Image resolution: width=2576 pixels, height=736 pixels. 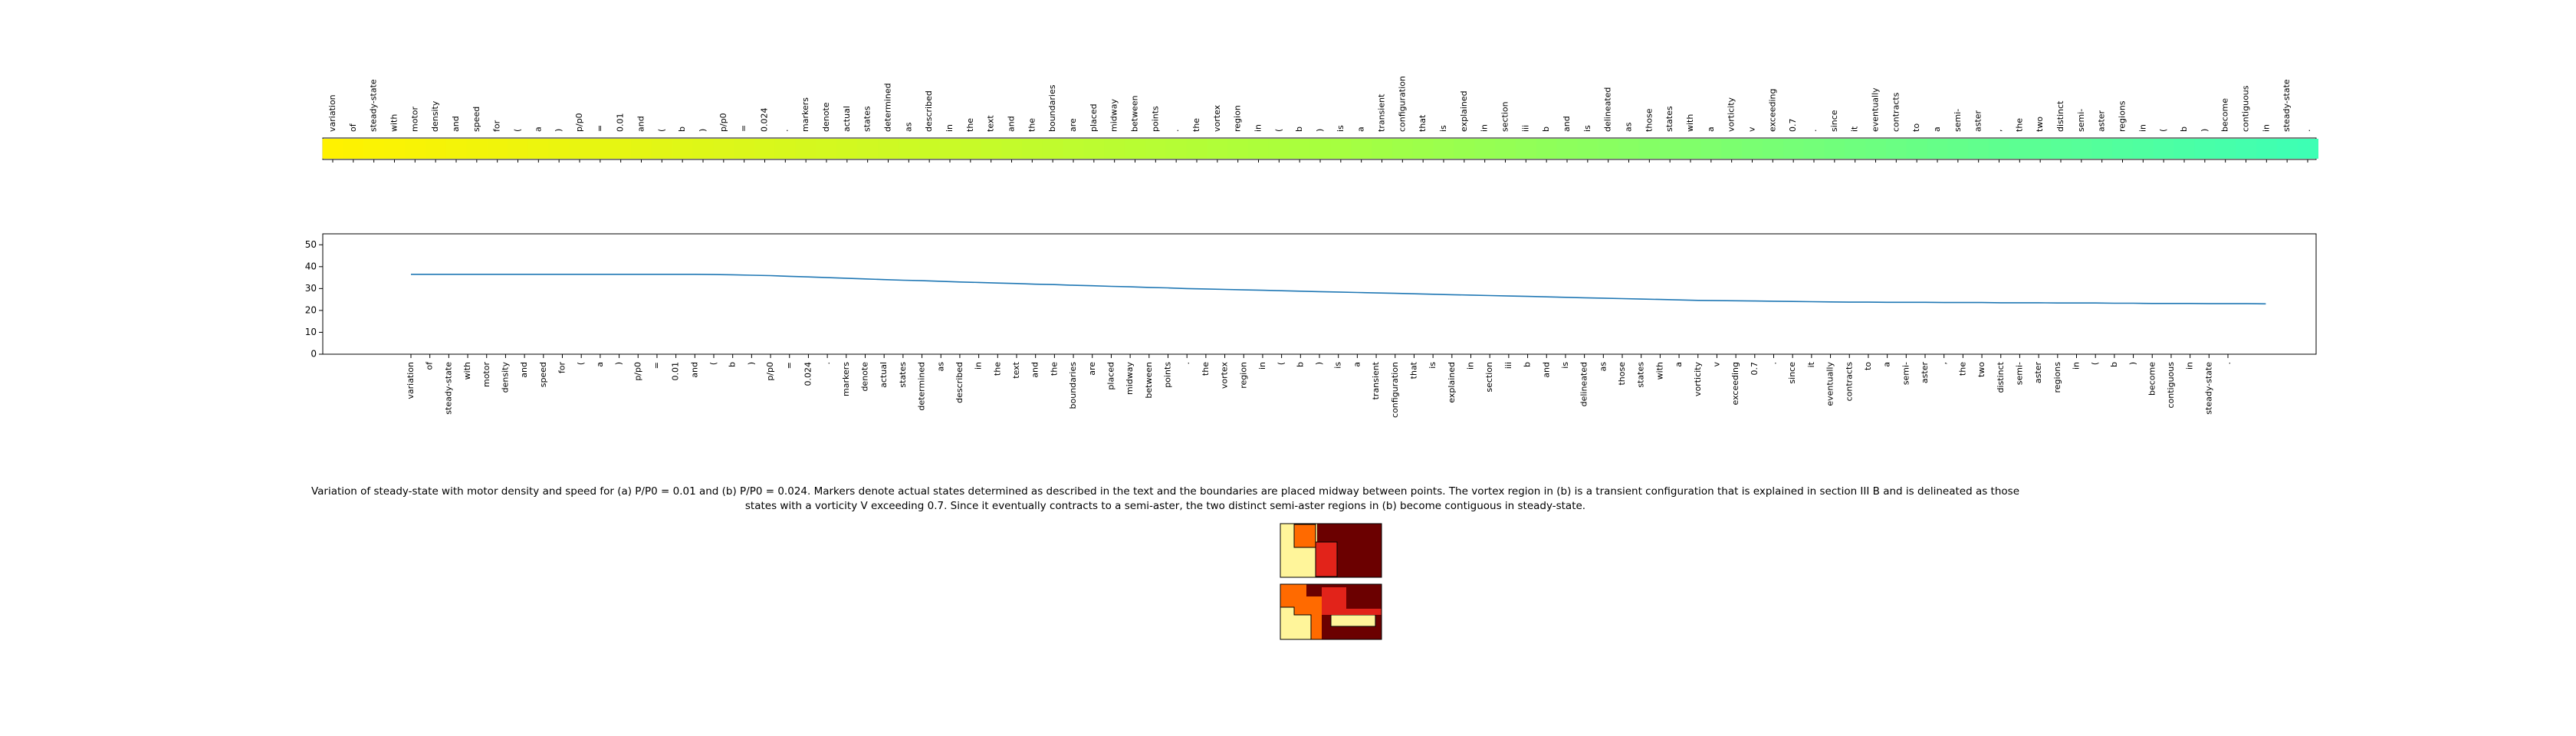 What do you see at coordinates (888, 108) in the screenshot?
I see `heatmap-token-label: determined` at bounding box center [888, 108].